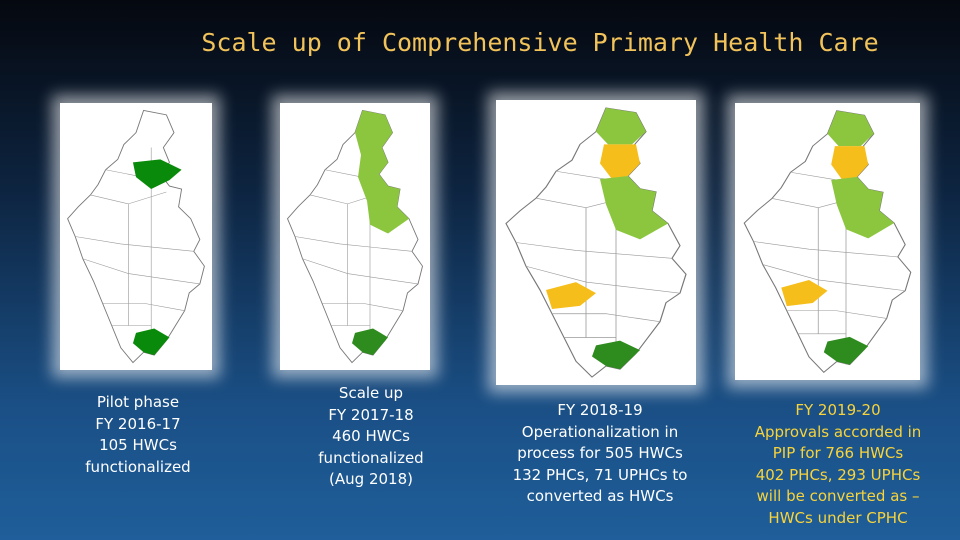 The height and width of the screenshot is (540, 960). Describe the element at coordinates (600, 431) in the screenshot. I see `caption-line: Operationalization in` at that location.